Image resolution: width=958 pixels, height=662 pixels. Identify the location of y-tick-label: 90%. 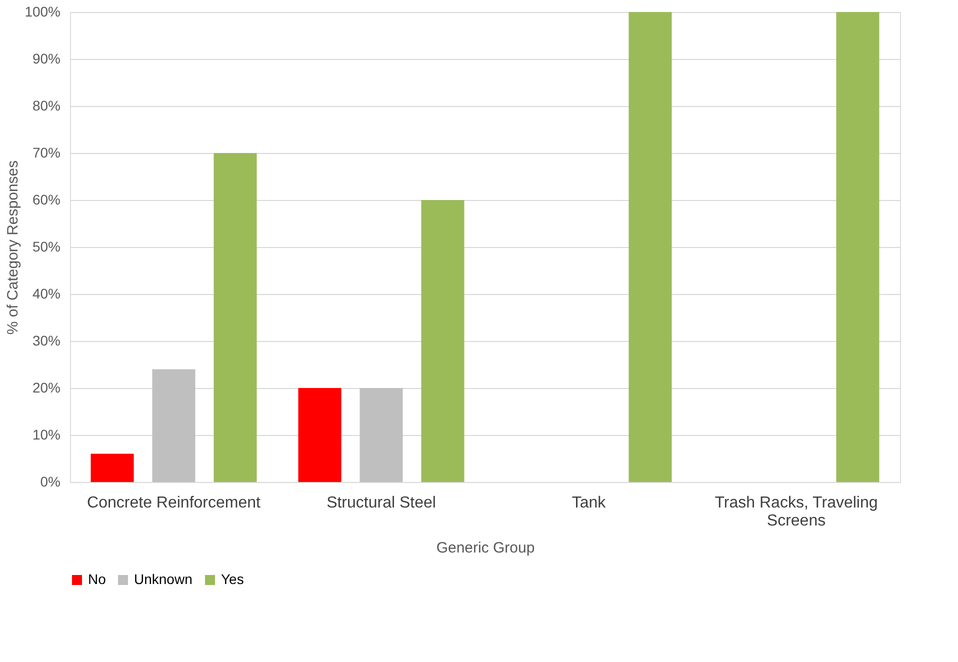
(46, 58).